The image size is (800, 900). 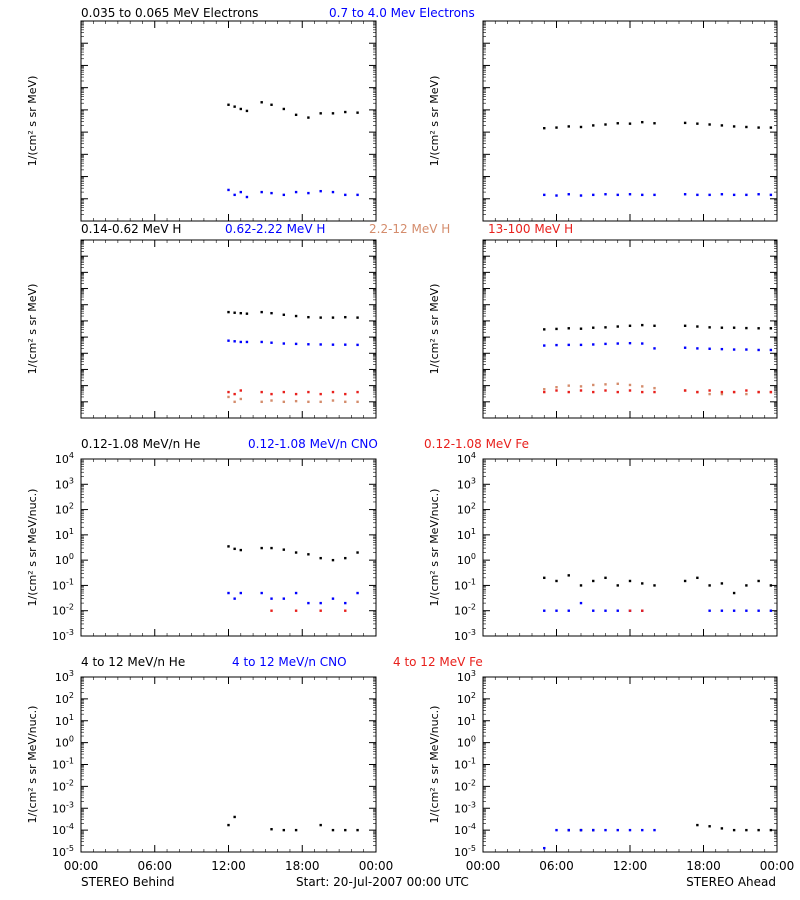 I want to click on x-tick-label: 00:00, so click(x=483, y=866).